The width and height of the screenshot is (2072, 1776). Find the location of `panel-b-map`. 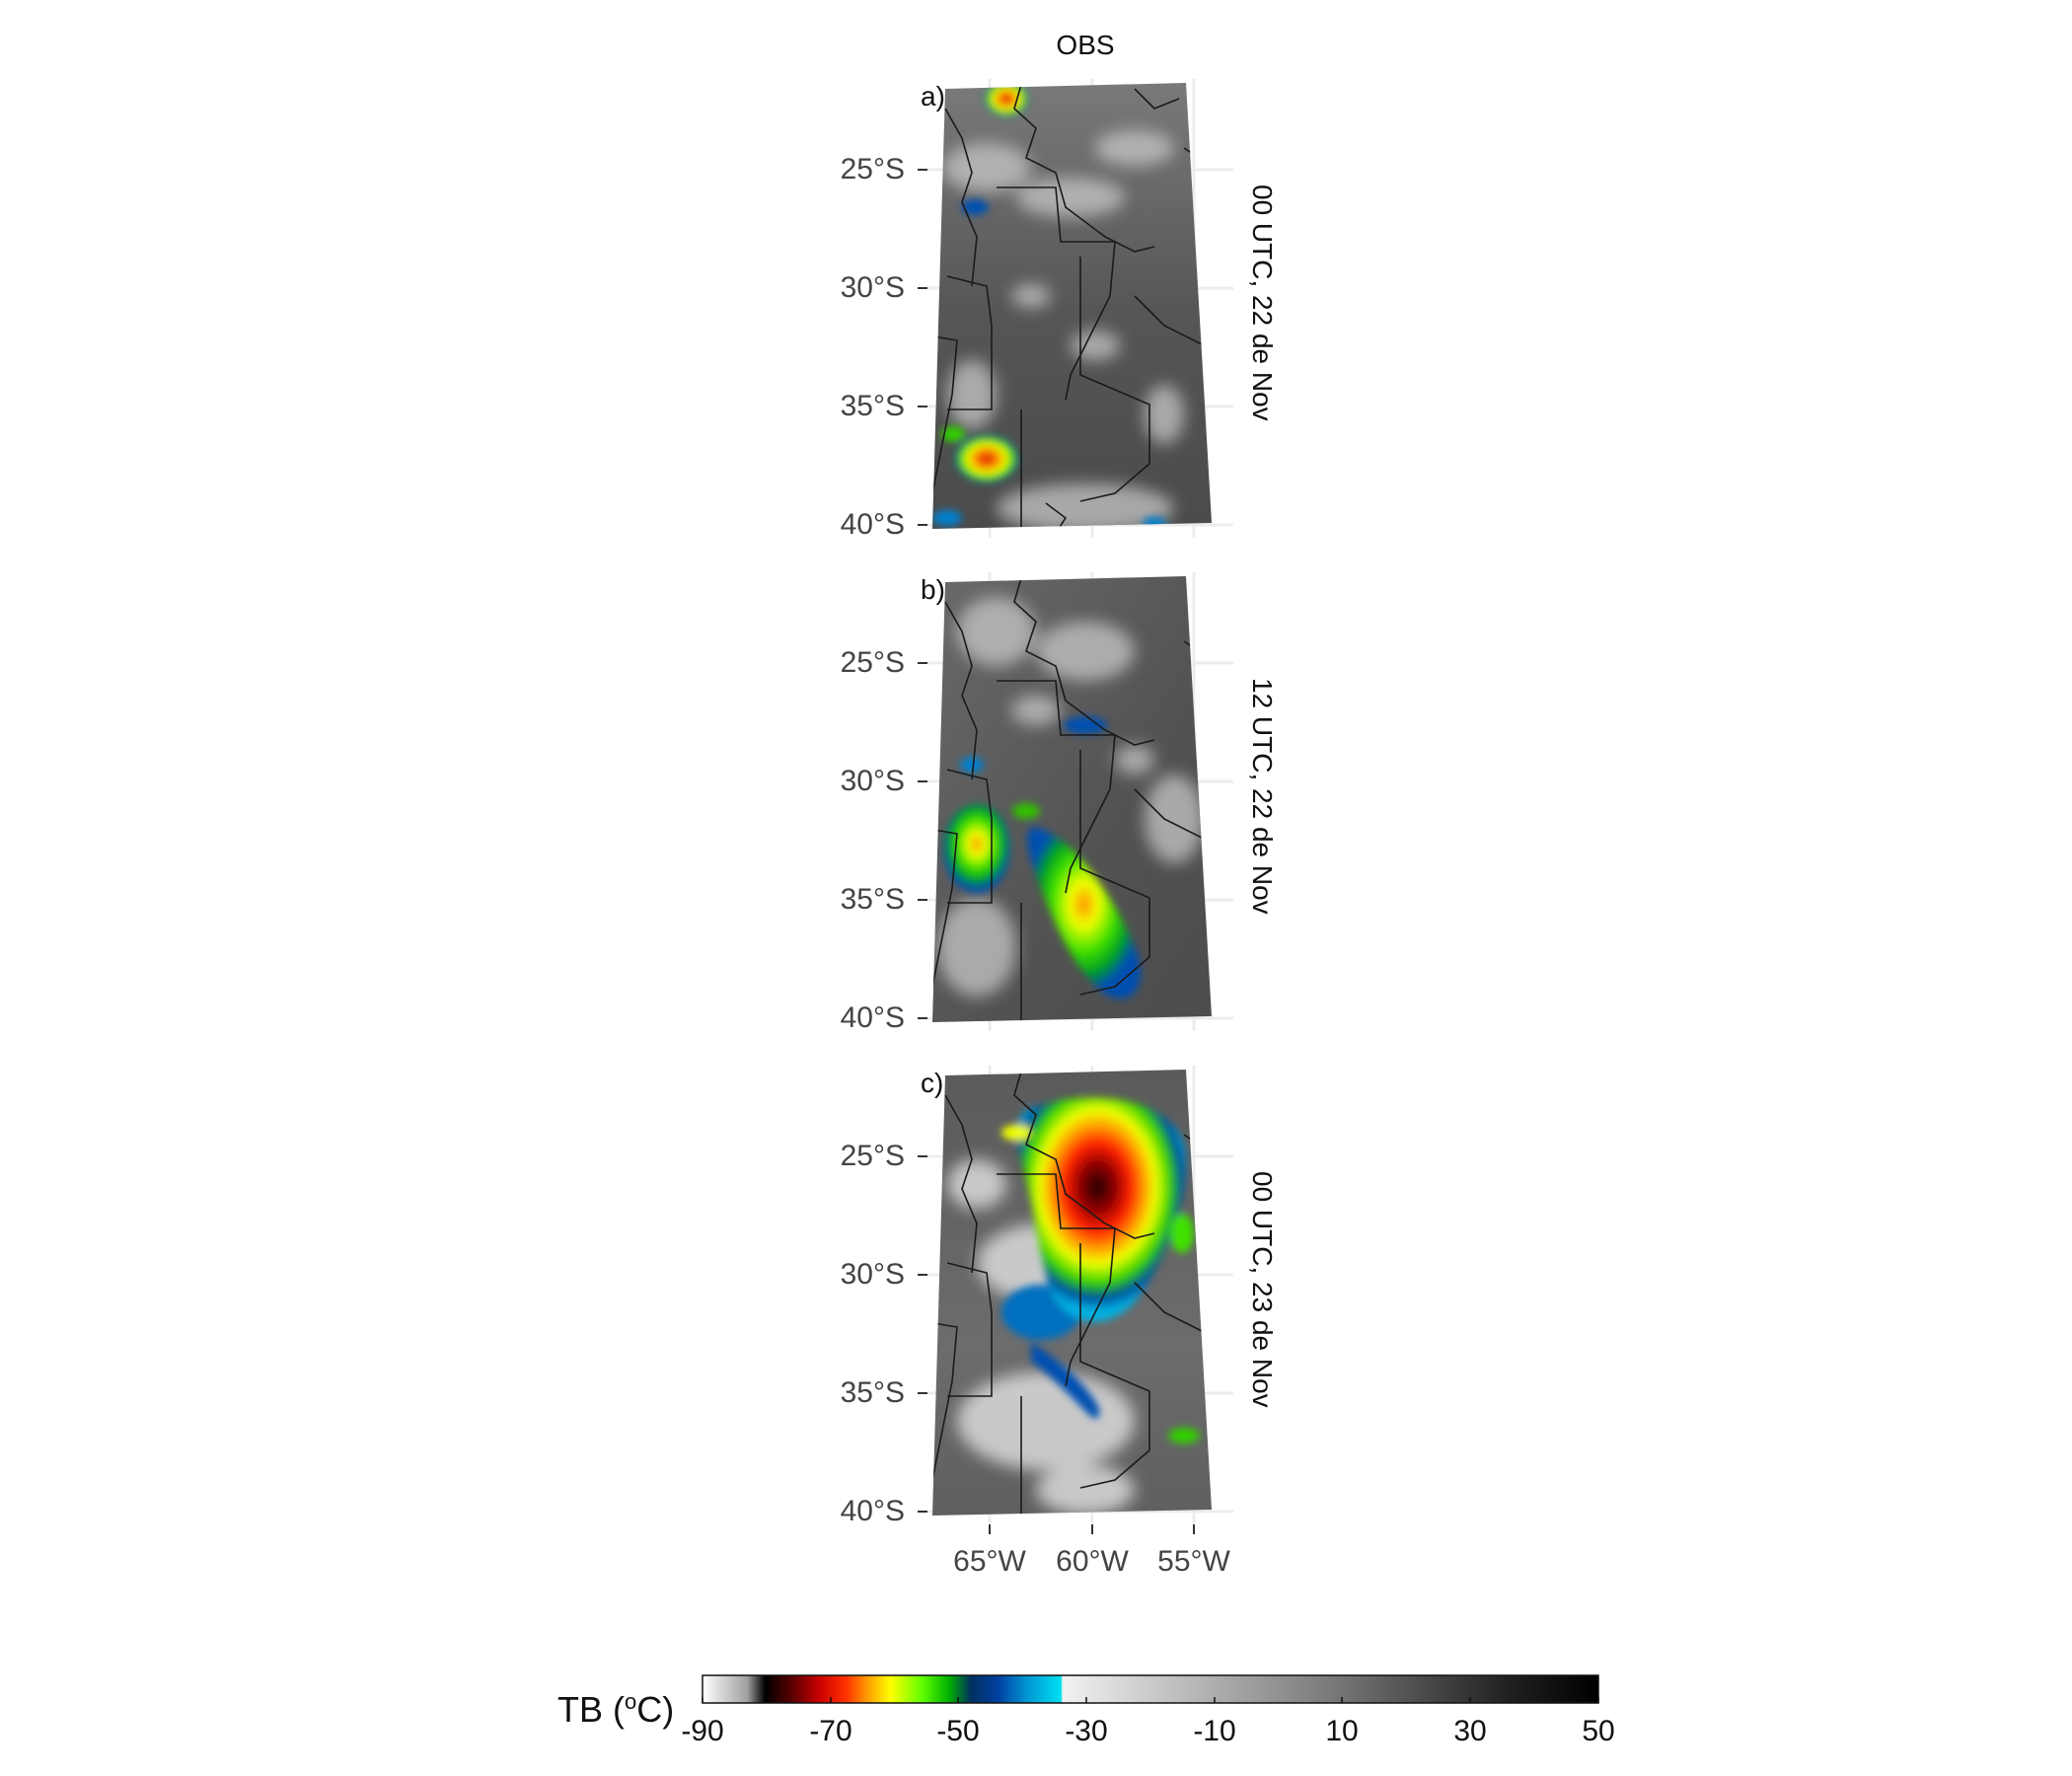

panel-b-map is located at coordinates (1076, 802).